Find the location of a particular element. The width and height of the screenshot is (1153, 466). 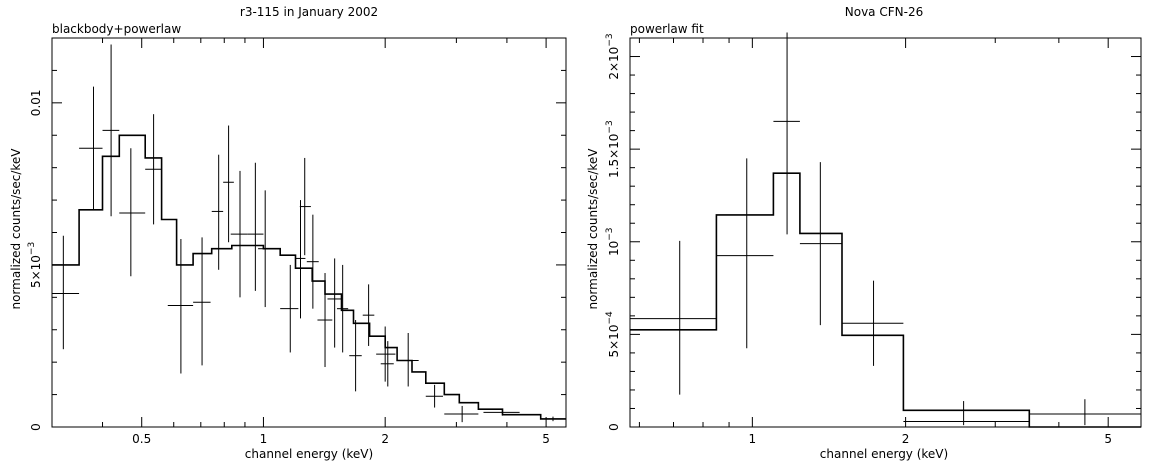

y-tick-label: 5×10−3 is located at coordinates (35, 265).